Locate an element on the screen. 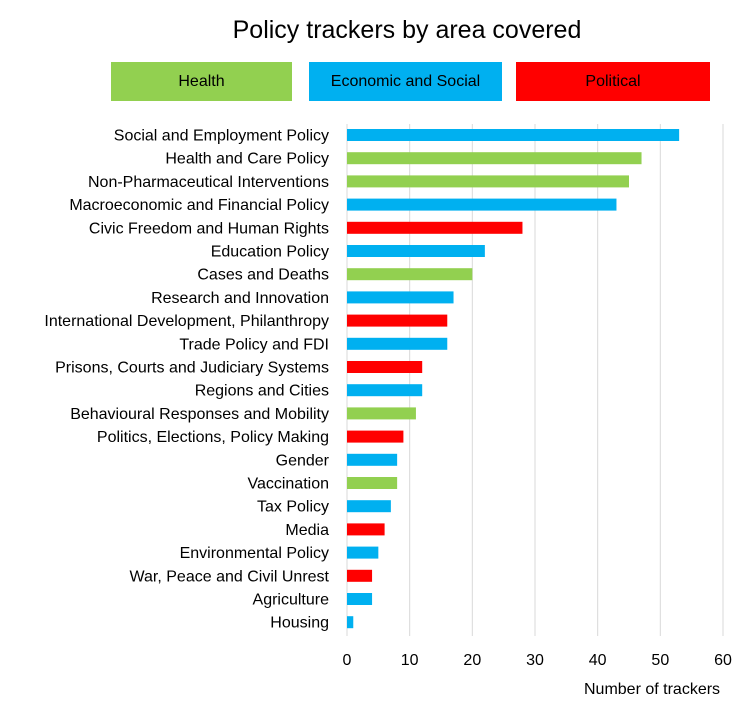 This screenshot has height=709, width=748. legend-label-health: Health is located at coordinates (201, 81).